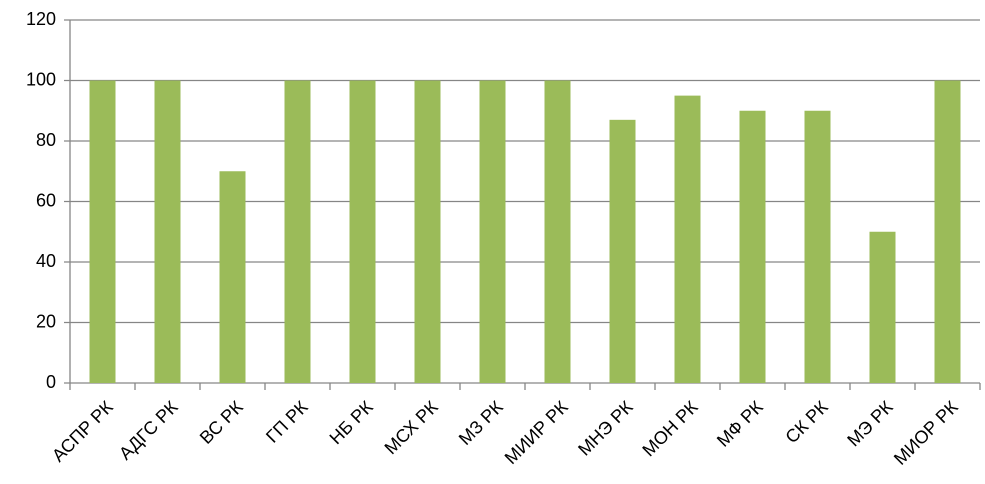  I want to click on y-tick-label: 60, so click(46, 200).